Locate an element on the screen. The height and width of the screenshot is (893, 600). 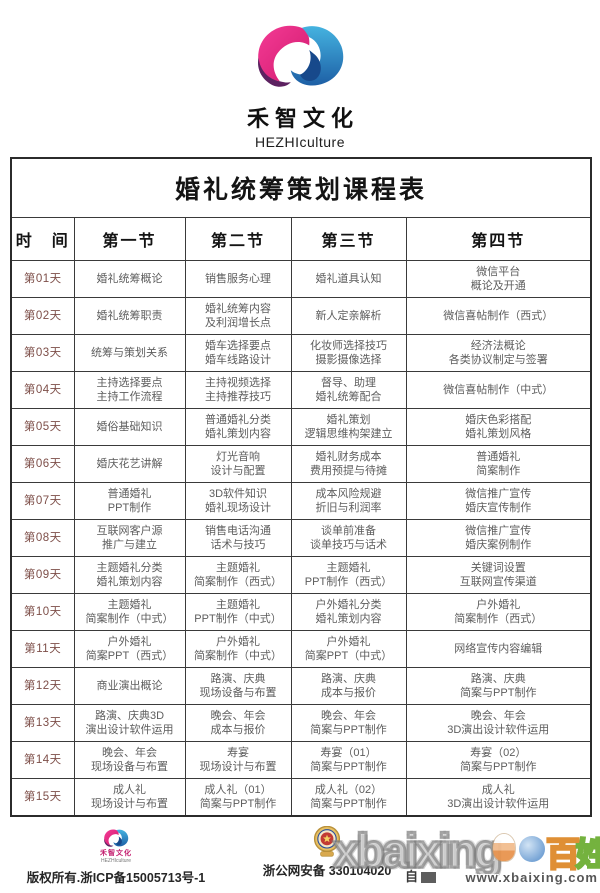
course-cell: 户外婚礼 简案制作（西式） is located at coordinates (498, 612).